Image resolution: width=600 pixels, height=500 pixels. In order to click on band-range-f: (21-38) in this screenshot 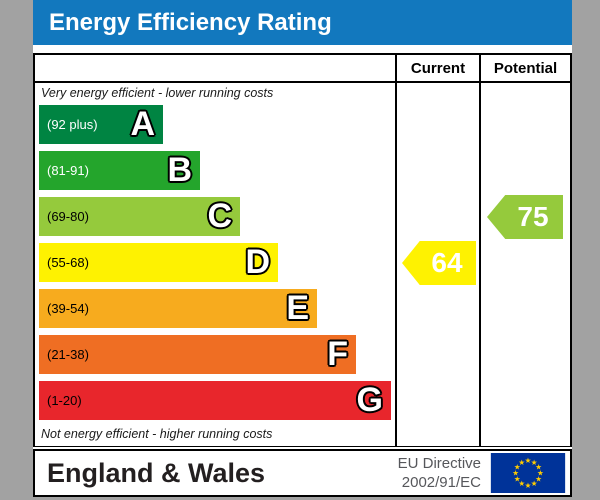, I will do `click(68, 354)`.